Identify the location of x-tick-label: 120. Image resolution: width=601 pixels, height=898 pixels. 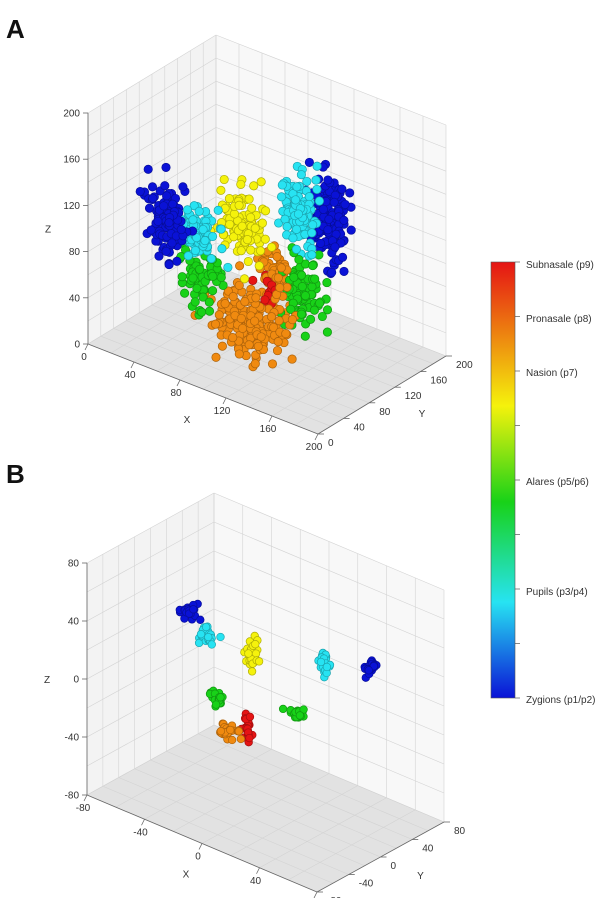
(222, 411).